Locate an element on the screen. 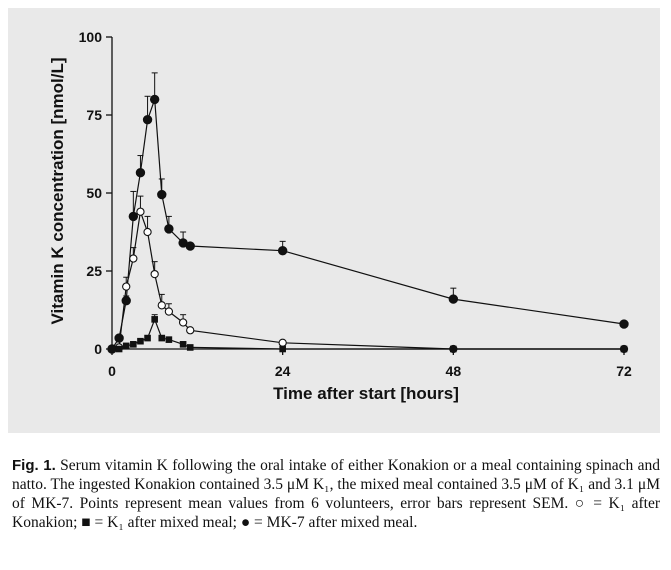  caption-label: Fig. 1. is located at coordinates (34, 465).